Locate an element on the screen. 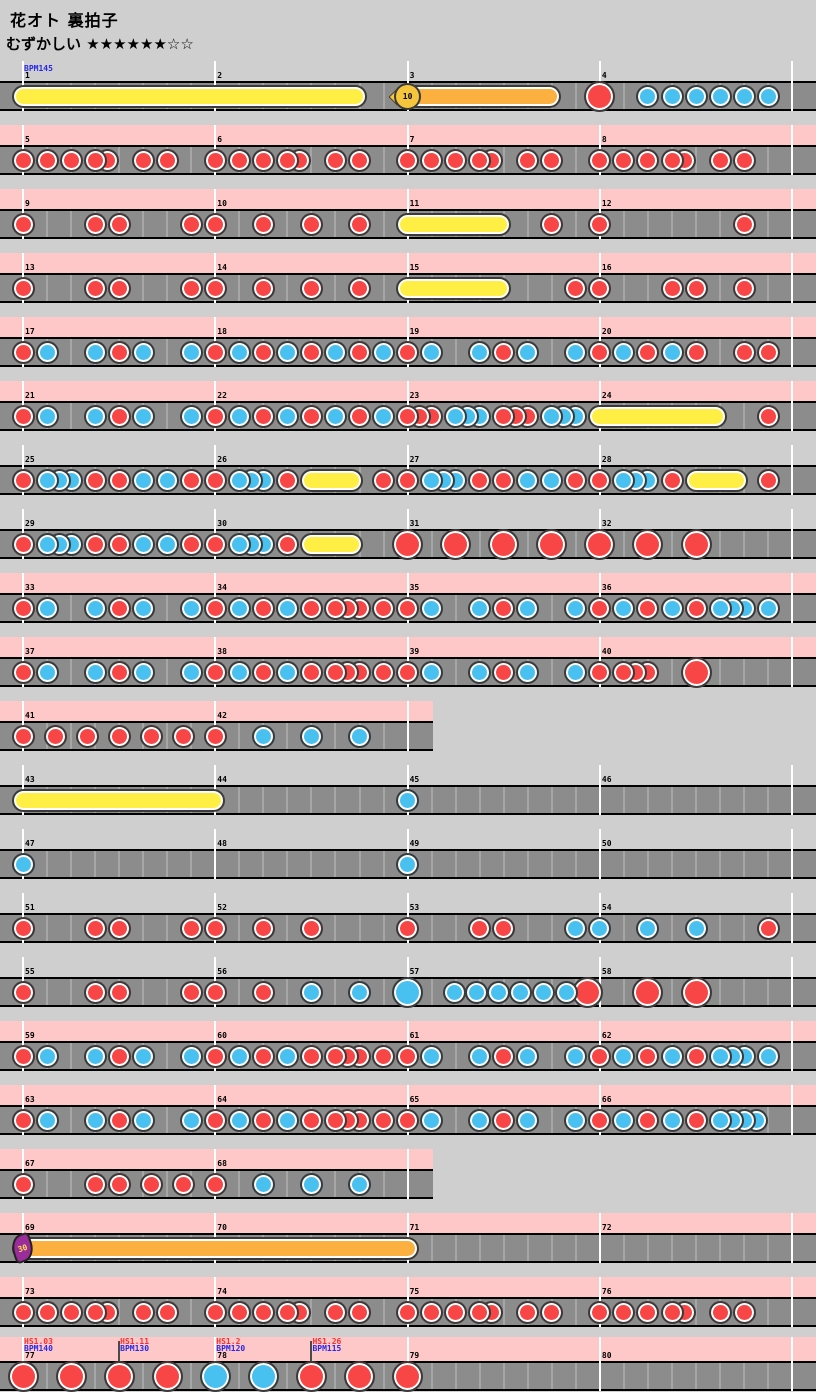 This screenshot has height=1392, width=816. measure-number: 63 is located at coordinates (30, 1099).